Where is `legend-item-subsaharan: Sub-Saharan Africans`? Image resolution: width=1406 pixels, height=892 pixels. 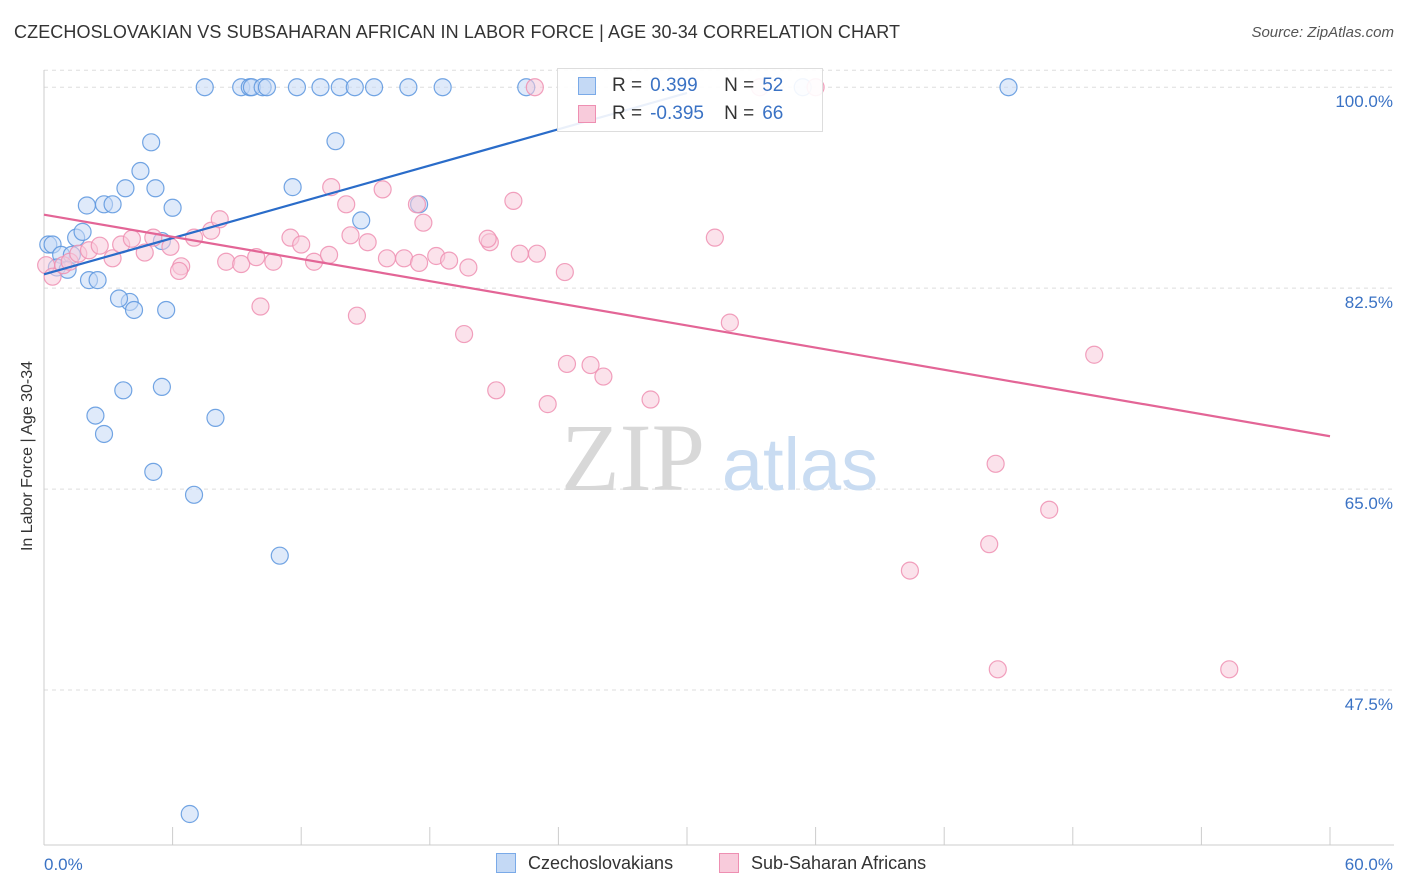 legend-item-subsaharan: Sub-Saharan Africans is located at coordinates (822, 863).